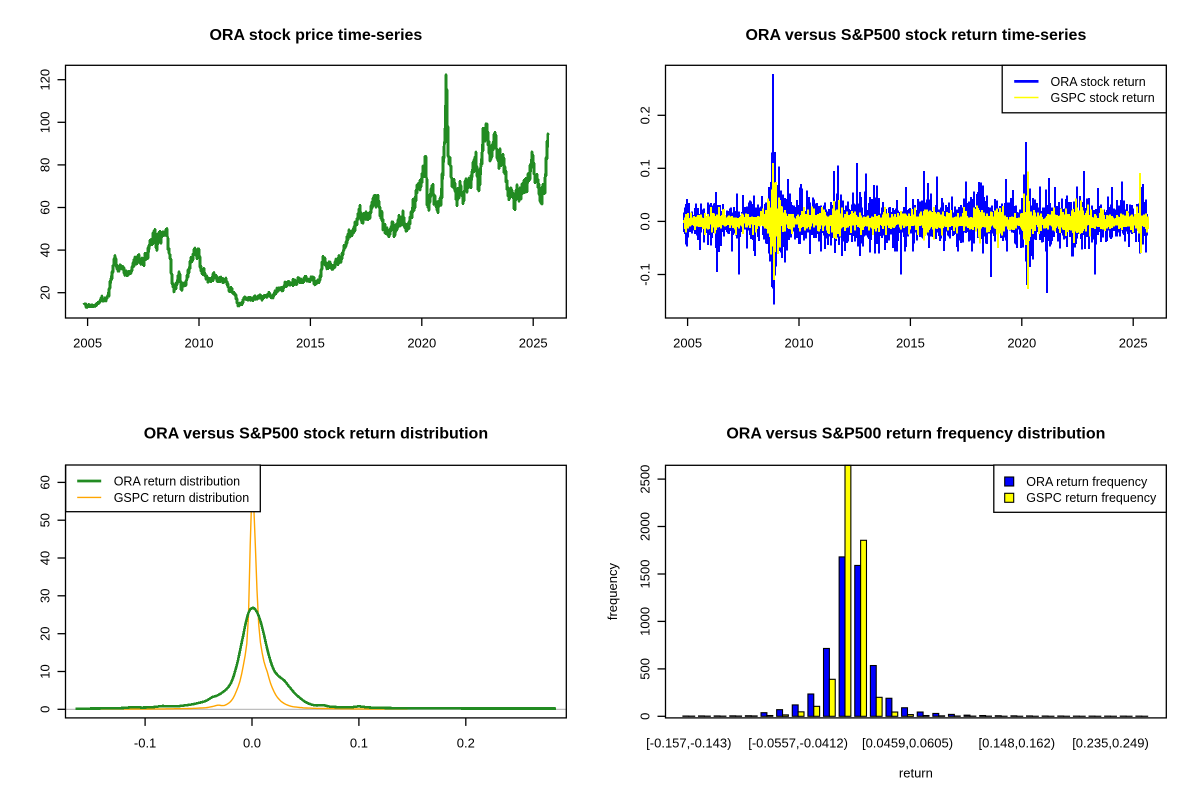  I want to click on svg-text: ORA return distribution, so click(177, 482).